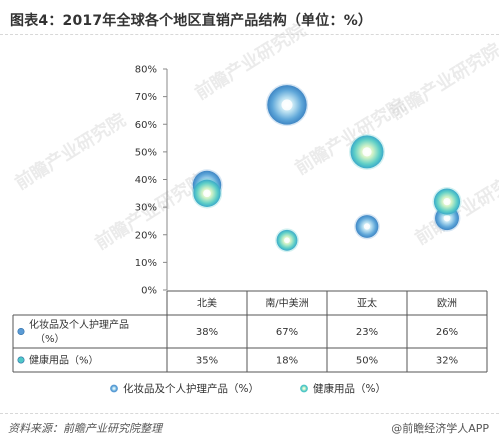 The width and height of the screenshot is (499, 446). What do you see at coordinates (447, 361) in the screenshot?
I see `table-cell: 32%` at bounding box center [447, 361].